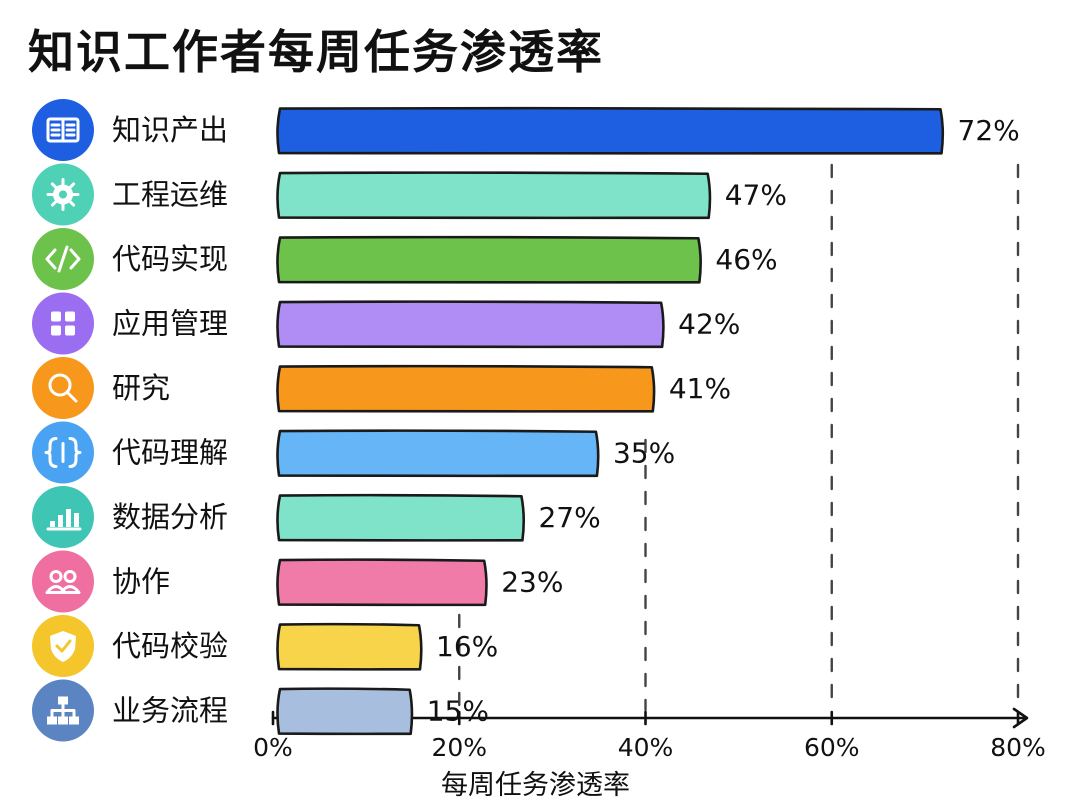  I want to click on value-label: 72%, so click(989, 130).